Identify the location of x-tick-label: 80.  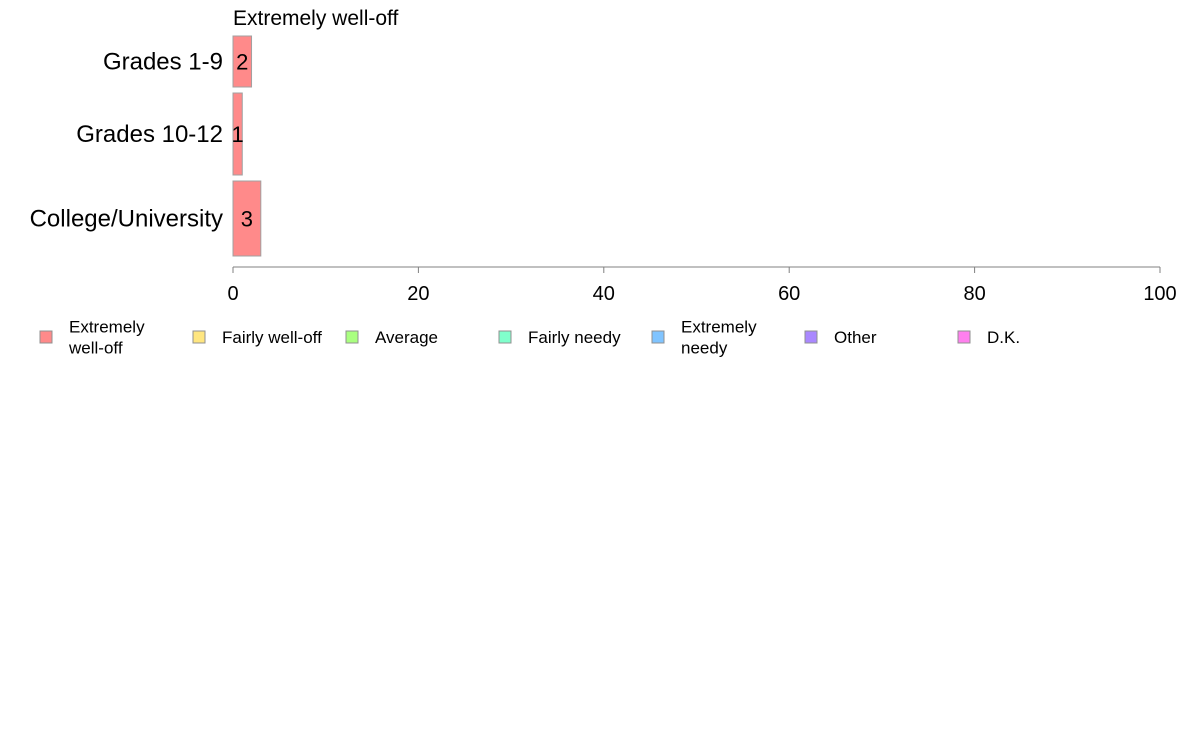
(974, 294).